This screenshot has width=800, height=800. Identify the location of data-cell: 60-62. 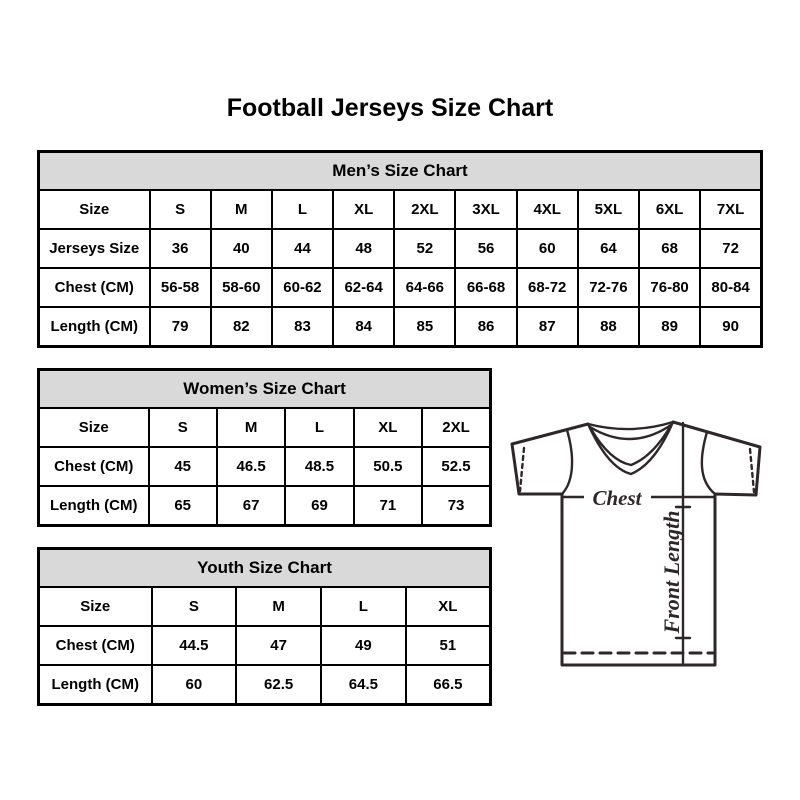
(302, 287).